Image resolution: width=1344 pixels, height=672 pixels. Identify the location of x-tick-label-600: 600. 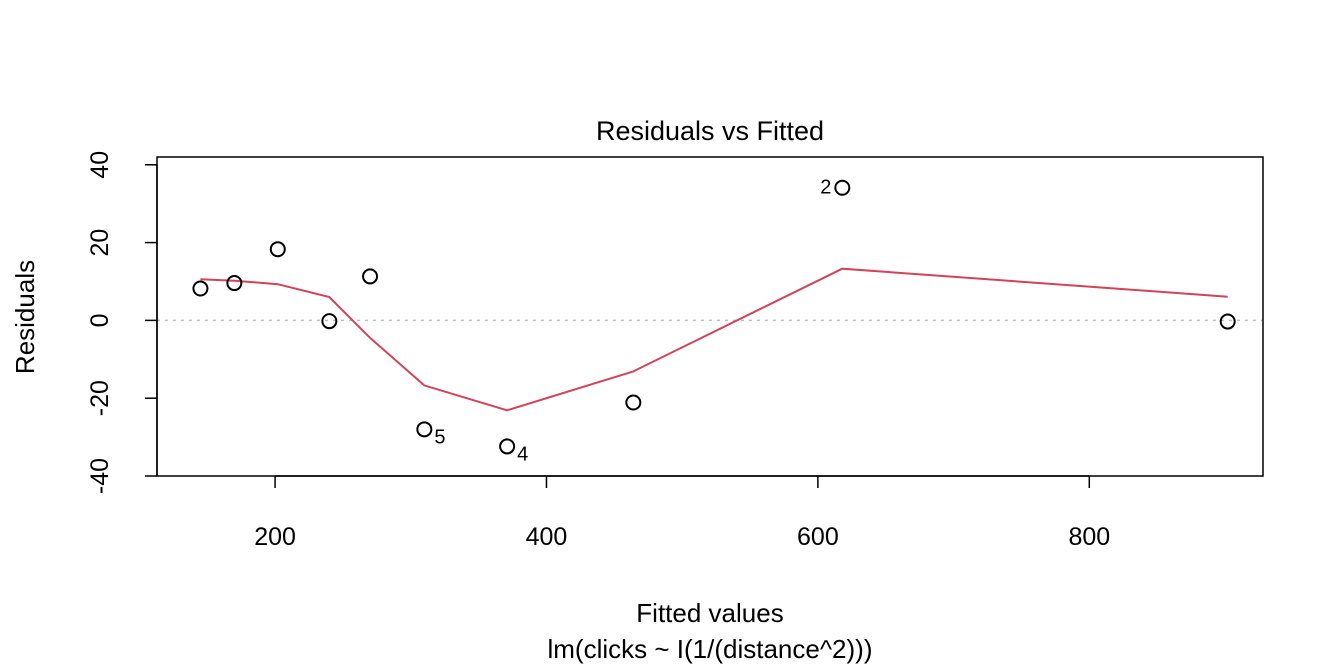
(818, 537).